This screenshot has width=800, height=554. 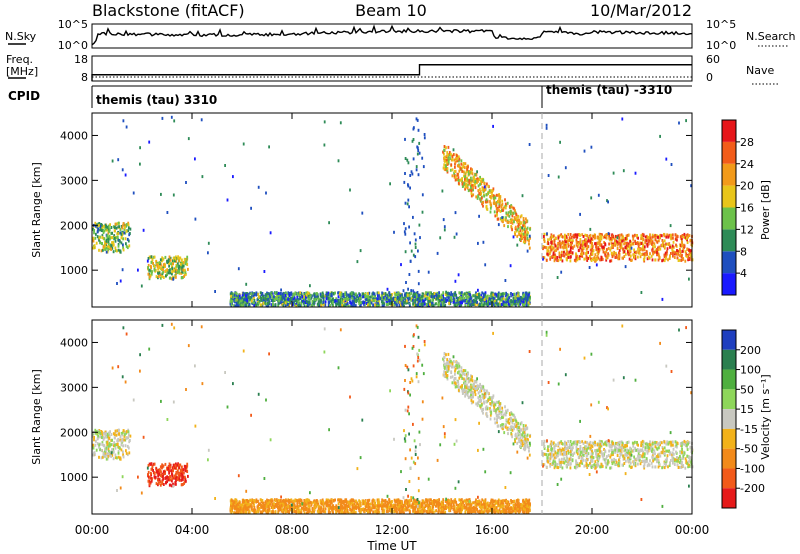 I want to click on noise-left-tick-top: 10^5, so click(x=73, y=24).